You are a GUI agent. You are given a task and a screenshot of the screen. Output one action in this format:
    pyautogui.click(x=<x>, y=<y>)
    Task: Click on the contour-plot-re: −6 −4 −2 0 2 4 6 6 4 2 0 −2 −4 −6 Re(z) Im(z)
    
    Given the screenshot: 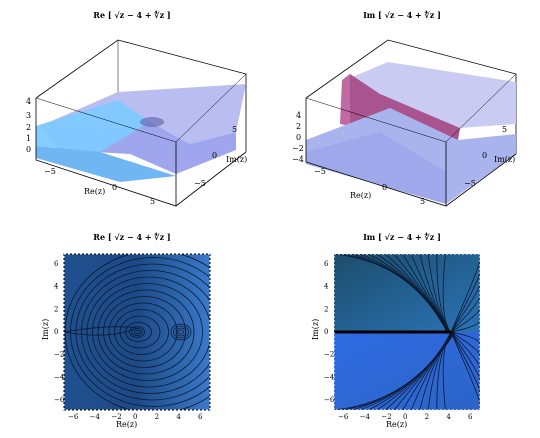 What is the action you would take?
    pyautogui.click(x=126, y=341)
    